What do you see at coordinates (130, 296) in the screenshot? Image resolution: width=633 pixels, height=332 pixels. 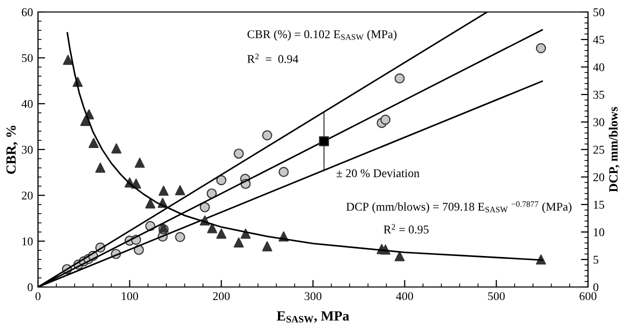 I see `x-tick-label: 100` at bounding box center [130, 296].